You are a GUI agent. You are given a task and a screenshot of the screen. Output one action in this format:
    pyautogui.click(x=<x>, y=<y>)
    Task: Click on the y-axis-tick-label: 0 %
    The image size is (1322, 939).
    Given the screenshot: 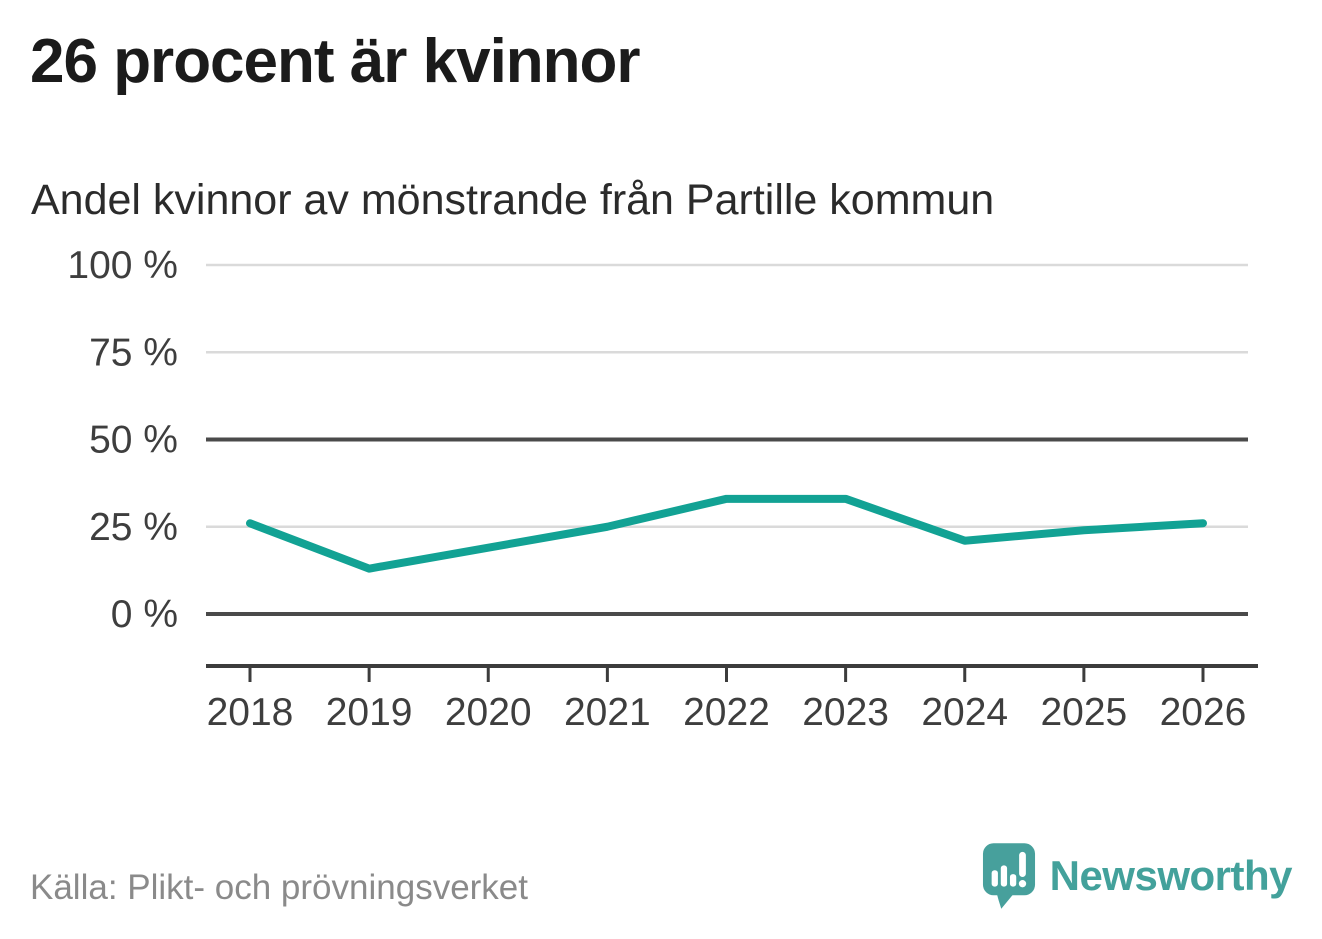 What is the action you would take?
    pyautogui.click(x=144, y=614)
    